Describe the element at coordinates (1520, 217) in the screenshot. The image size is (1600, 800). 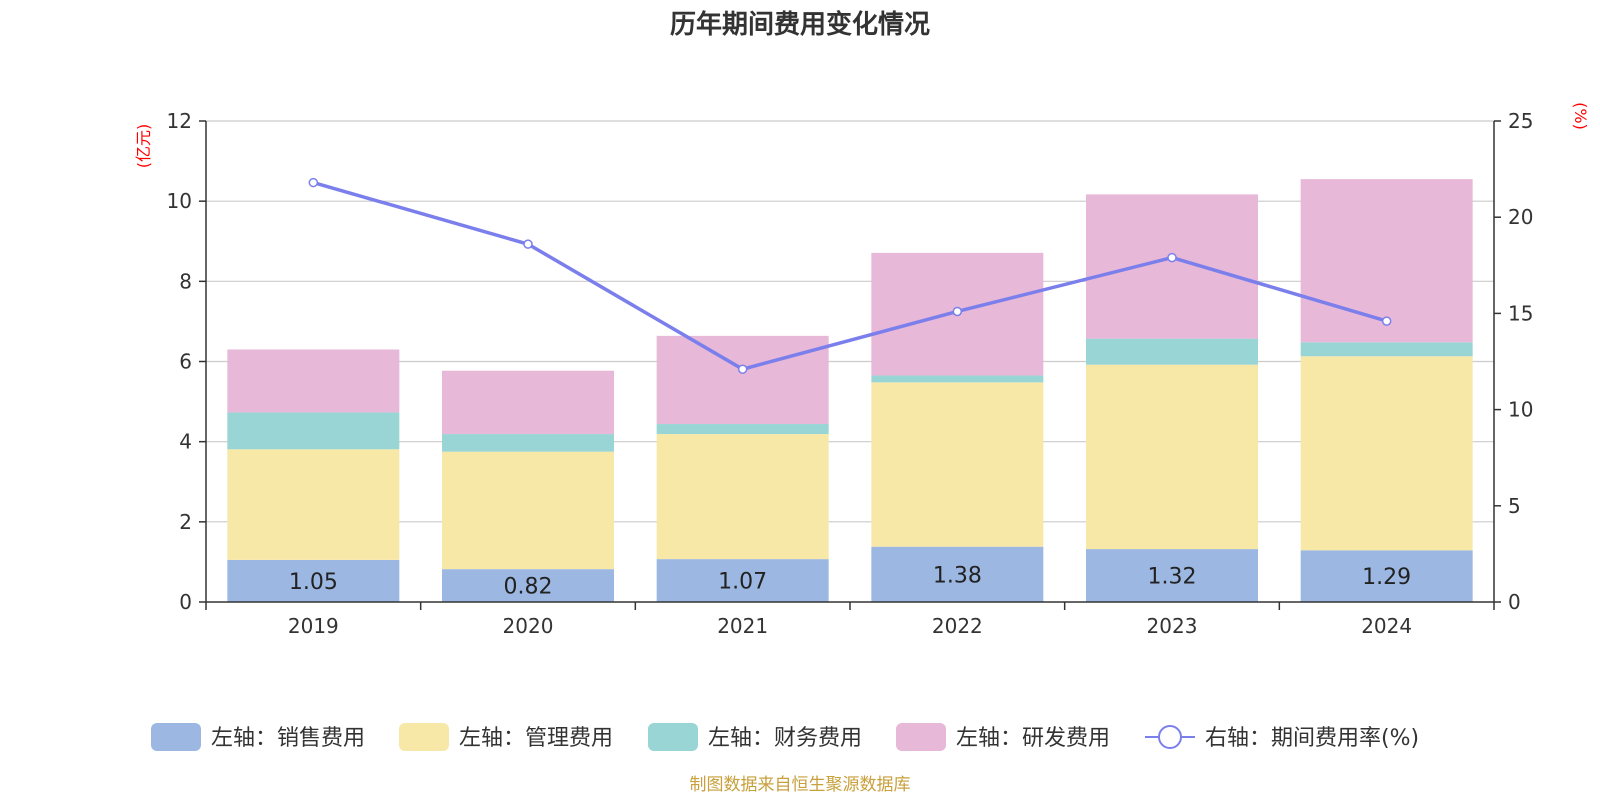
I see `right-tick-label: 20` at that location.